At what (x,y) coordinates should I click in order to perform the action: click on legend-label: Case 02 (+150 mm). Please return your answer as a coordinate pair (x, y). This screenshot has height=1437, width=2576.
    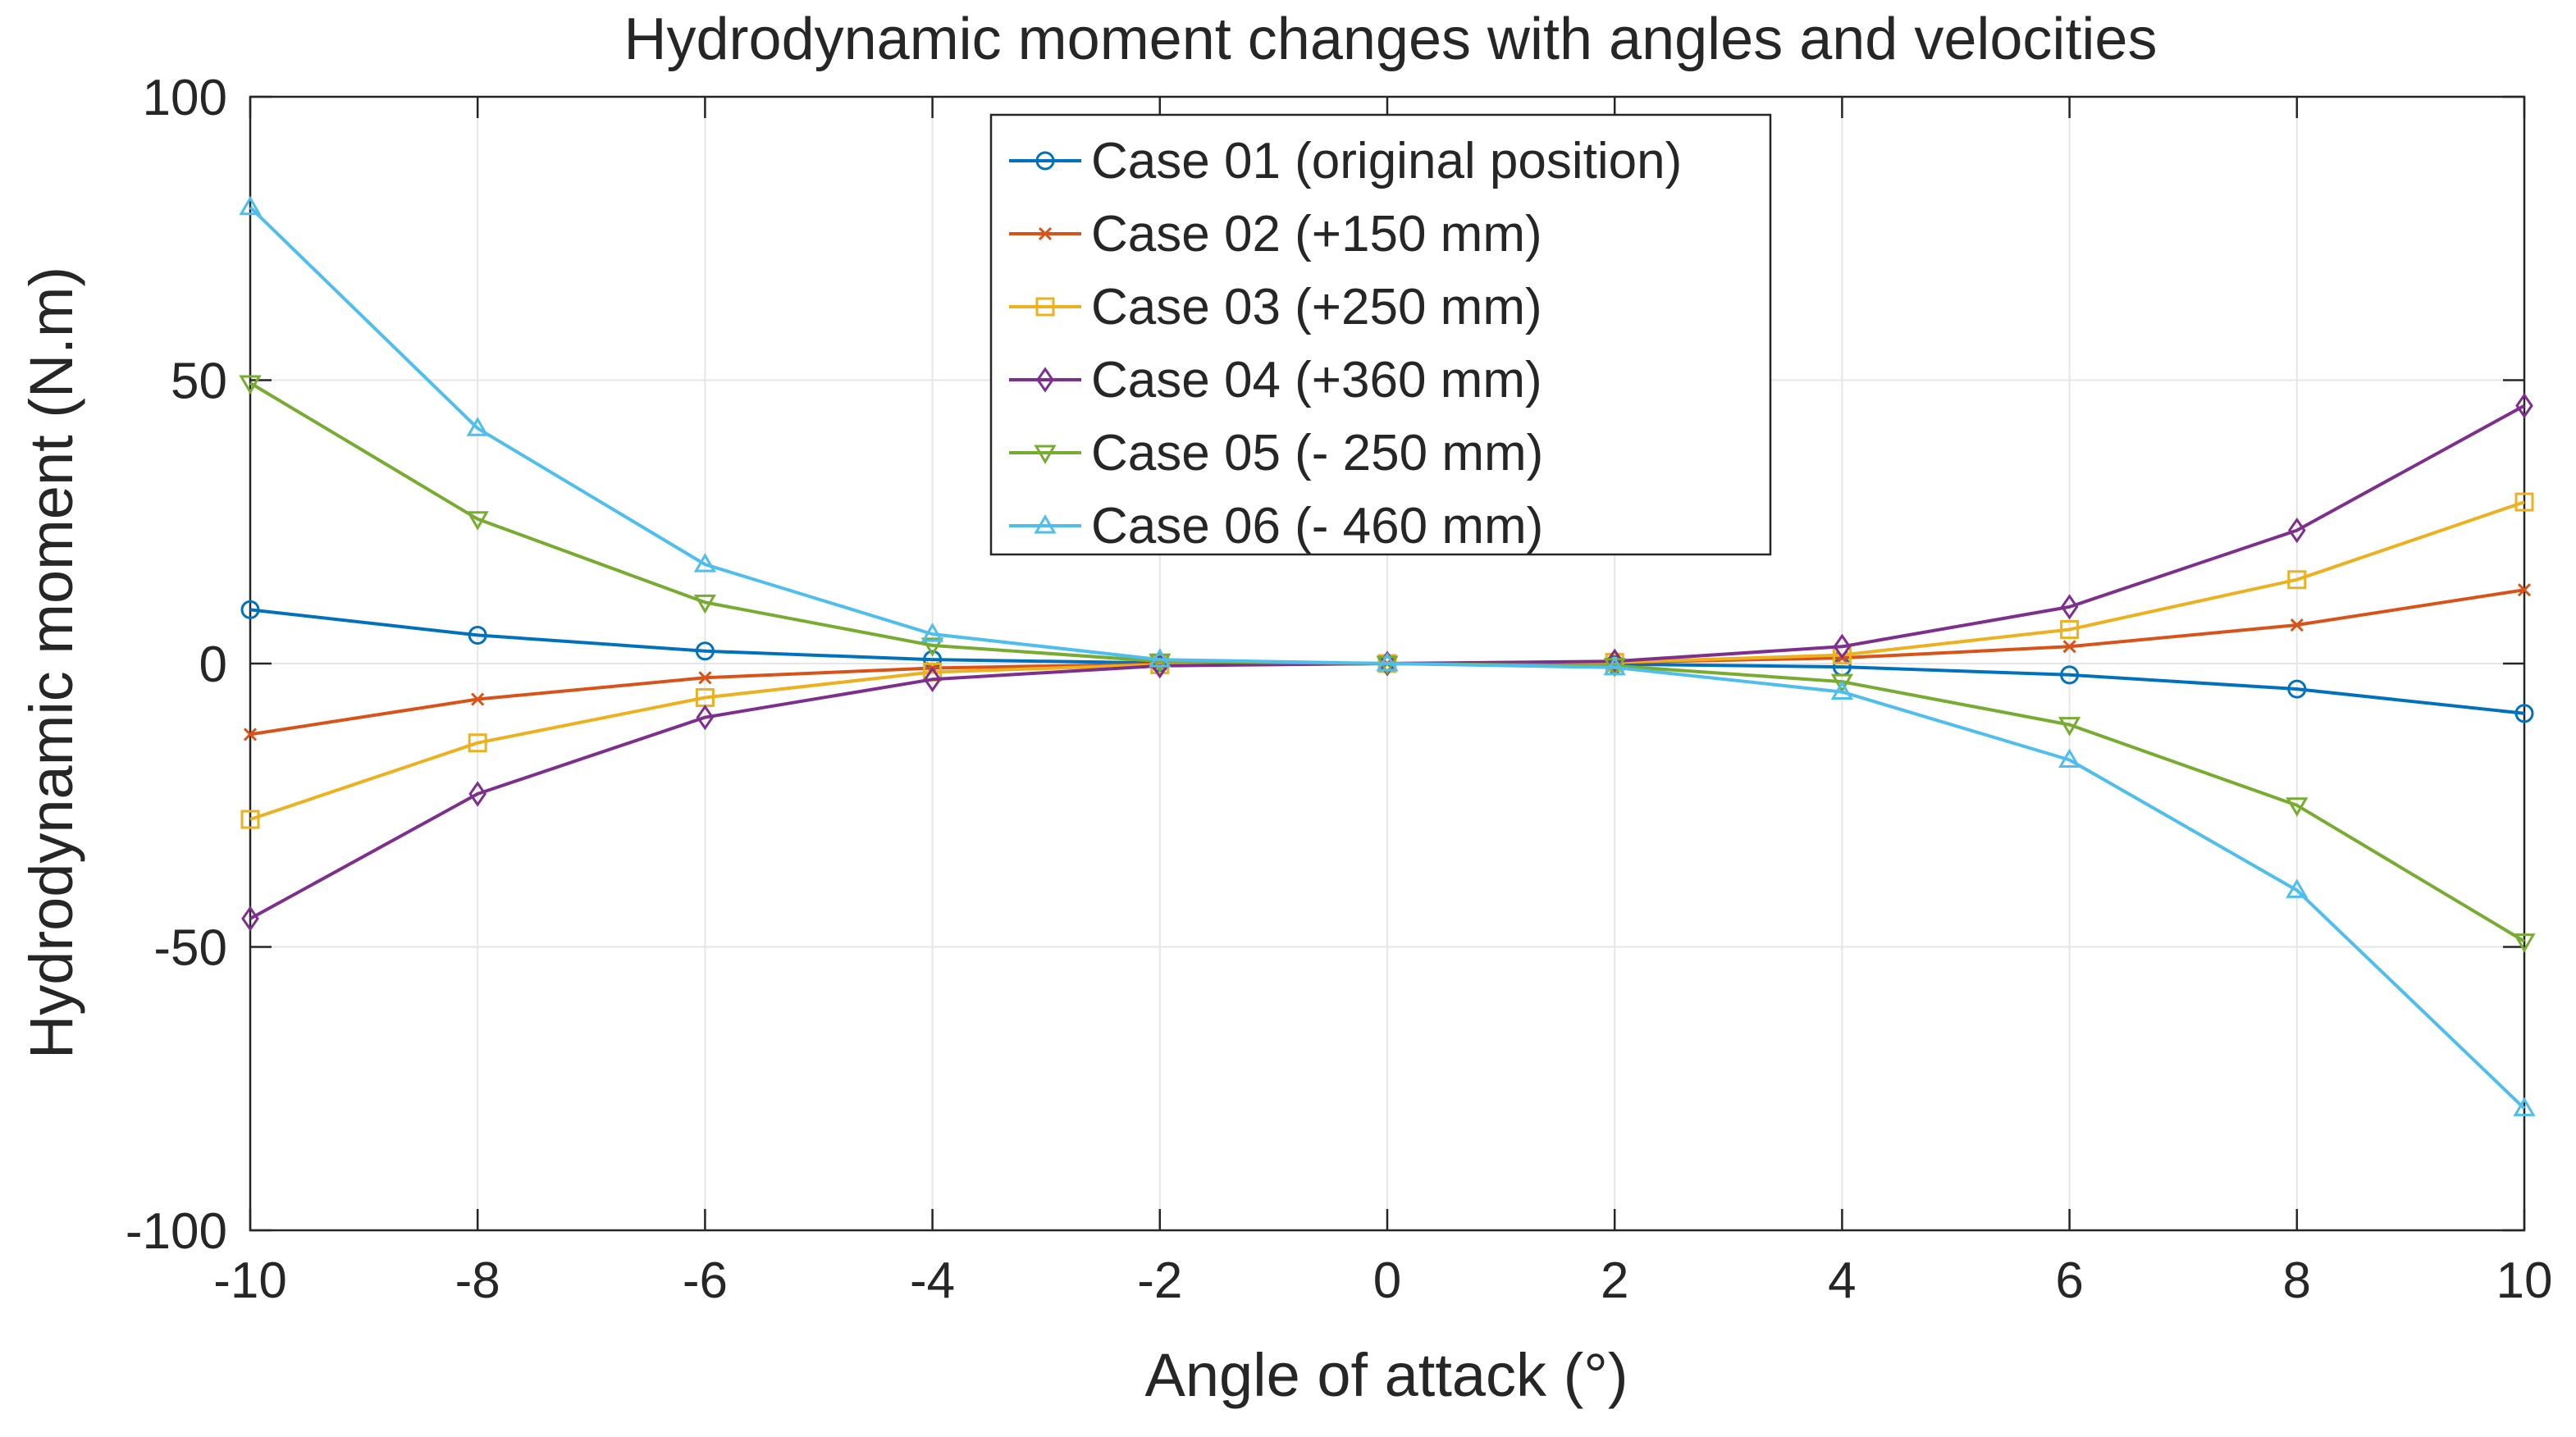
    Looking at the image, I should click on (1316, 234).